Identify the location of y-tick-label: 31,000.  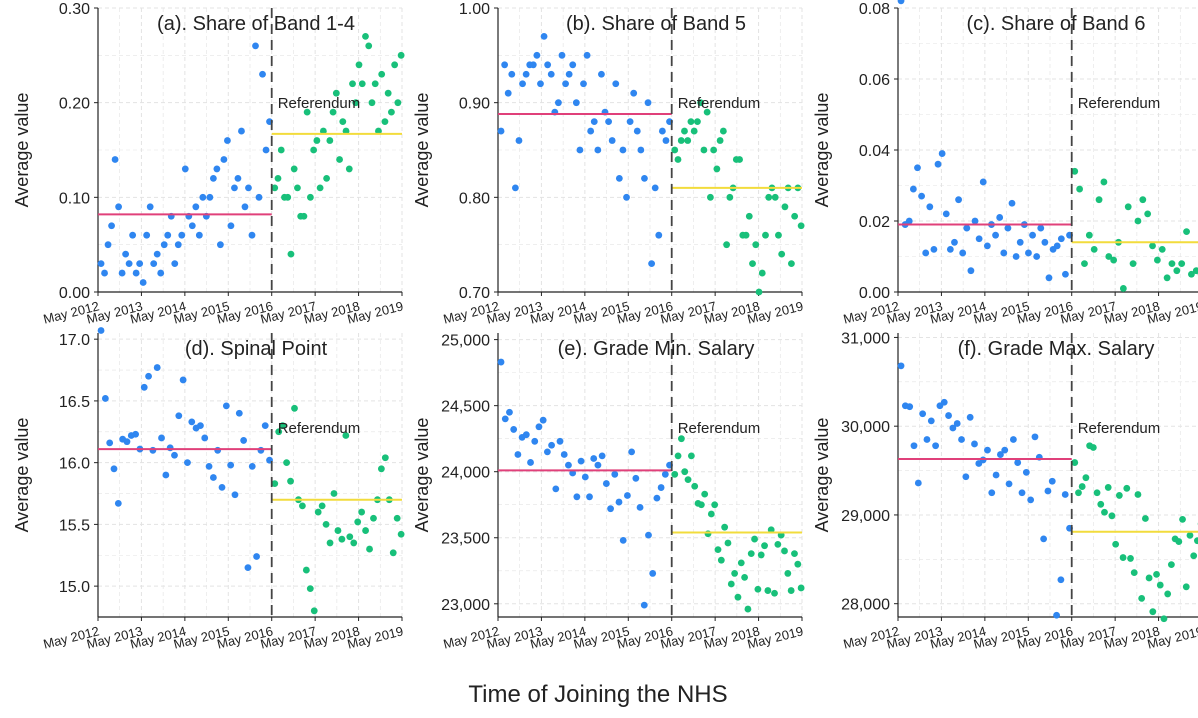
(865, 338).